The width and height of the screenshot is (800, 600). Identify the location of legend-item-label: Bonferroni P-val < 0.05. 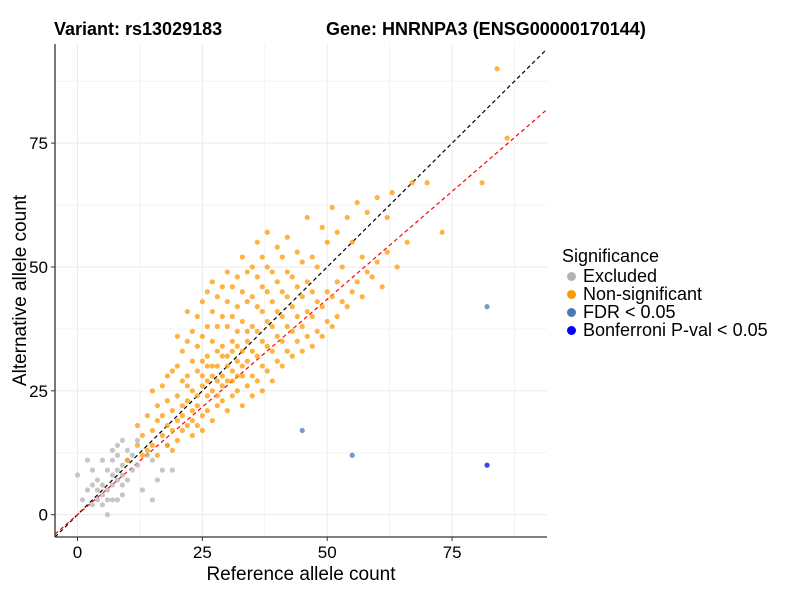
(675, 330).